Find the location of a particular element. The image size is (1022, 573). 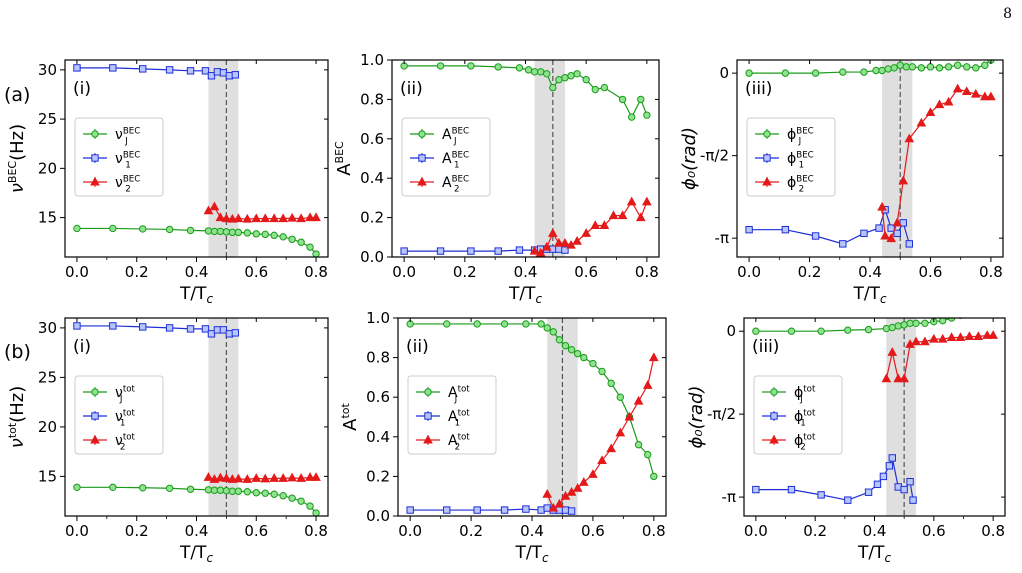

y-axis-label: νtot(Hz) is located at coordinates (17, 417).